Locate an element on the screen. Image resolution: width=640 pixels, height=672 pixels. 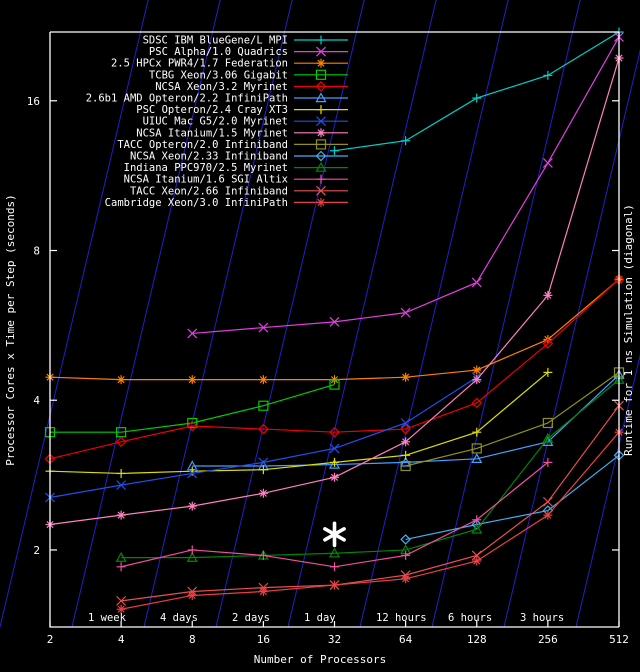
y-tick-label: 2 is located at coordinates (36, 550).